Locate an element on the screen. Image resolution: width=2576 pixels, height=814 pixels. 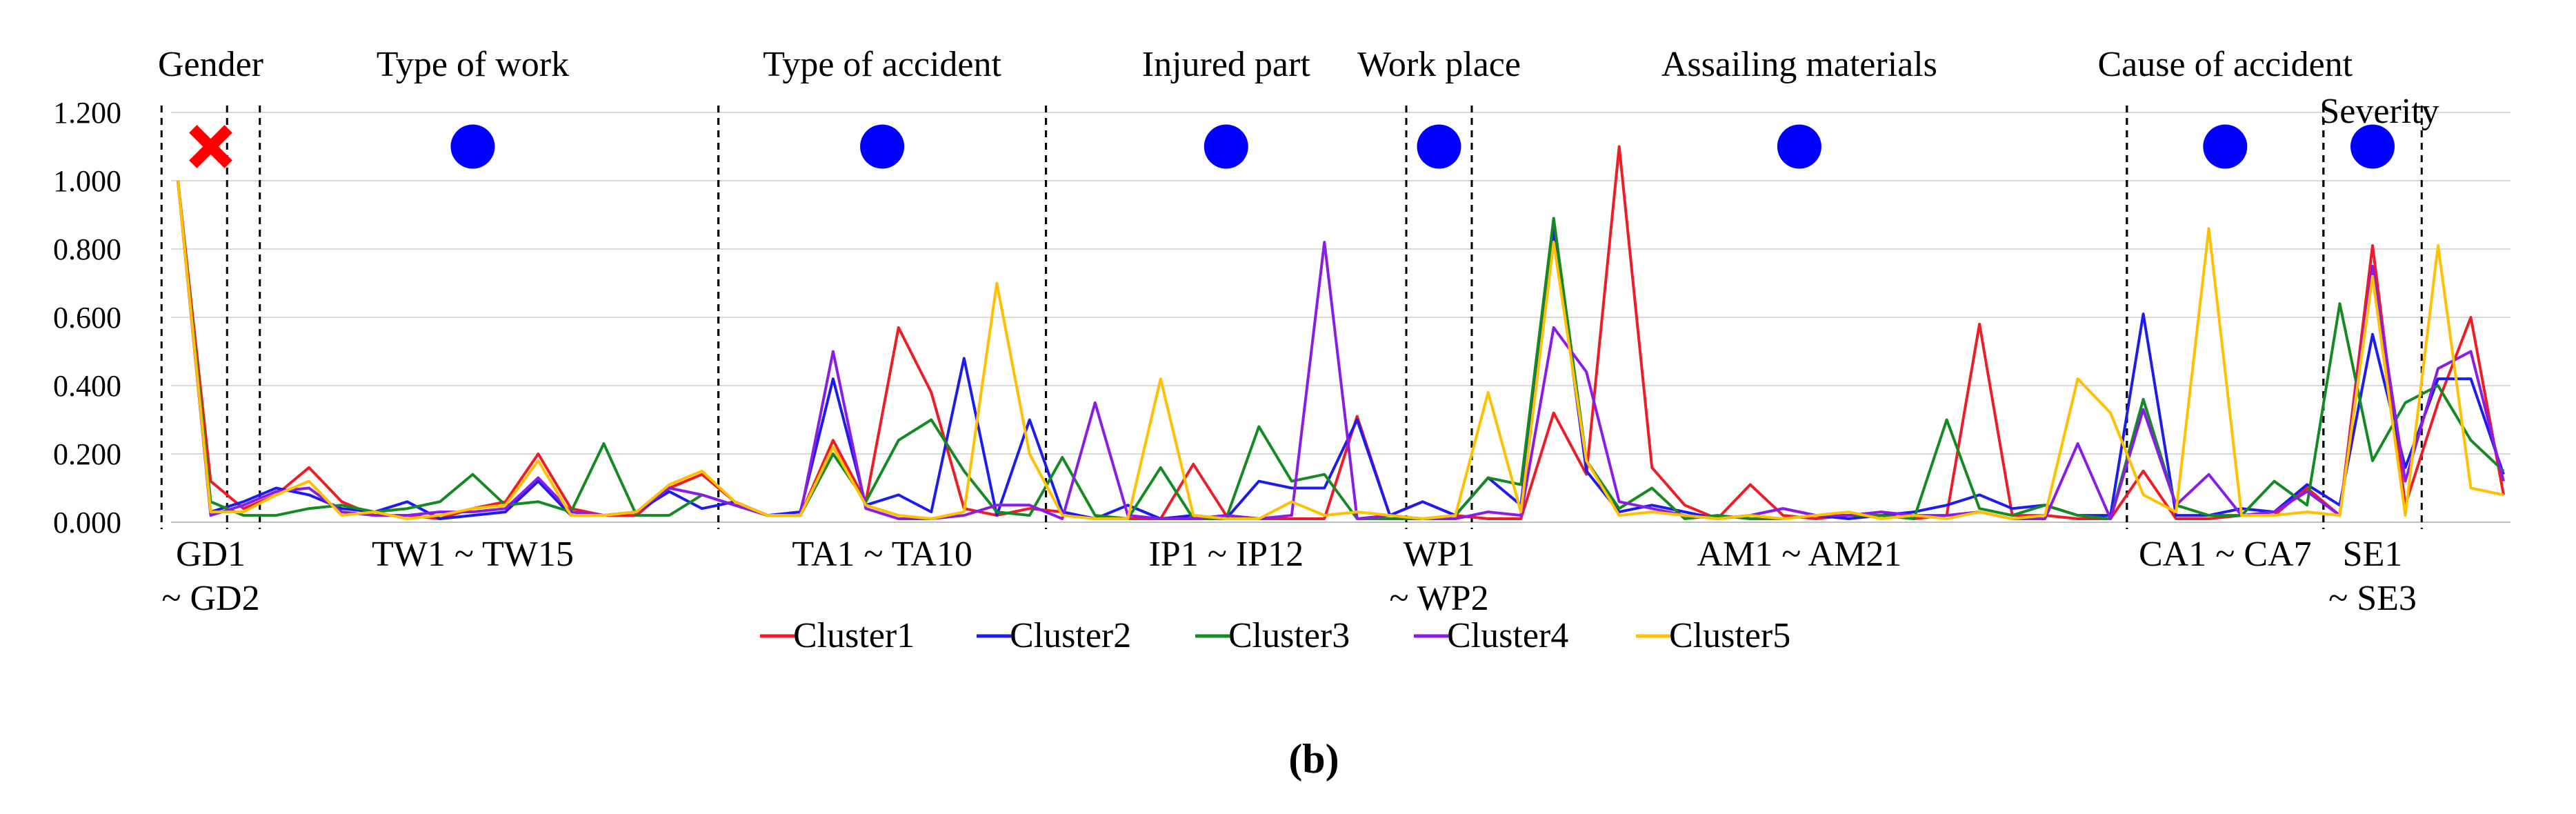
group-label: Cause of accident is located at coordinates (2225, 64).